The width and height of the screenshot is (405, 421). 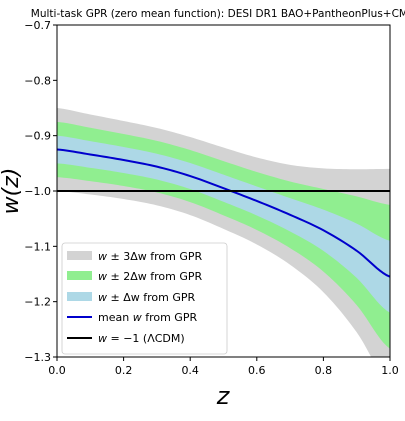 What do you see at coordinates (37, 302) in the screenshot?
I see `y-tick-label: −1.2` at bounding box center [37, 302].